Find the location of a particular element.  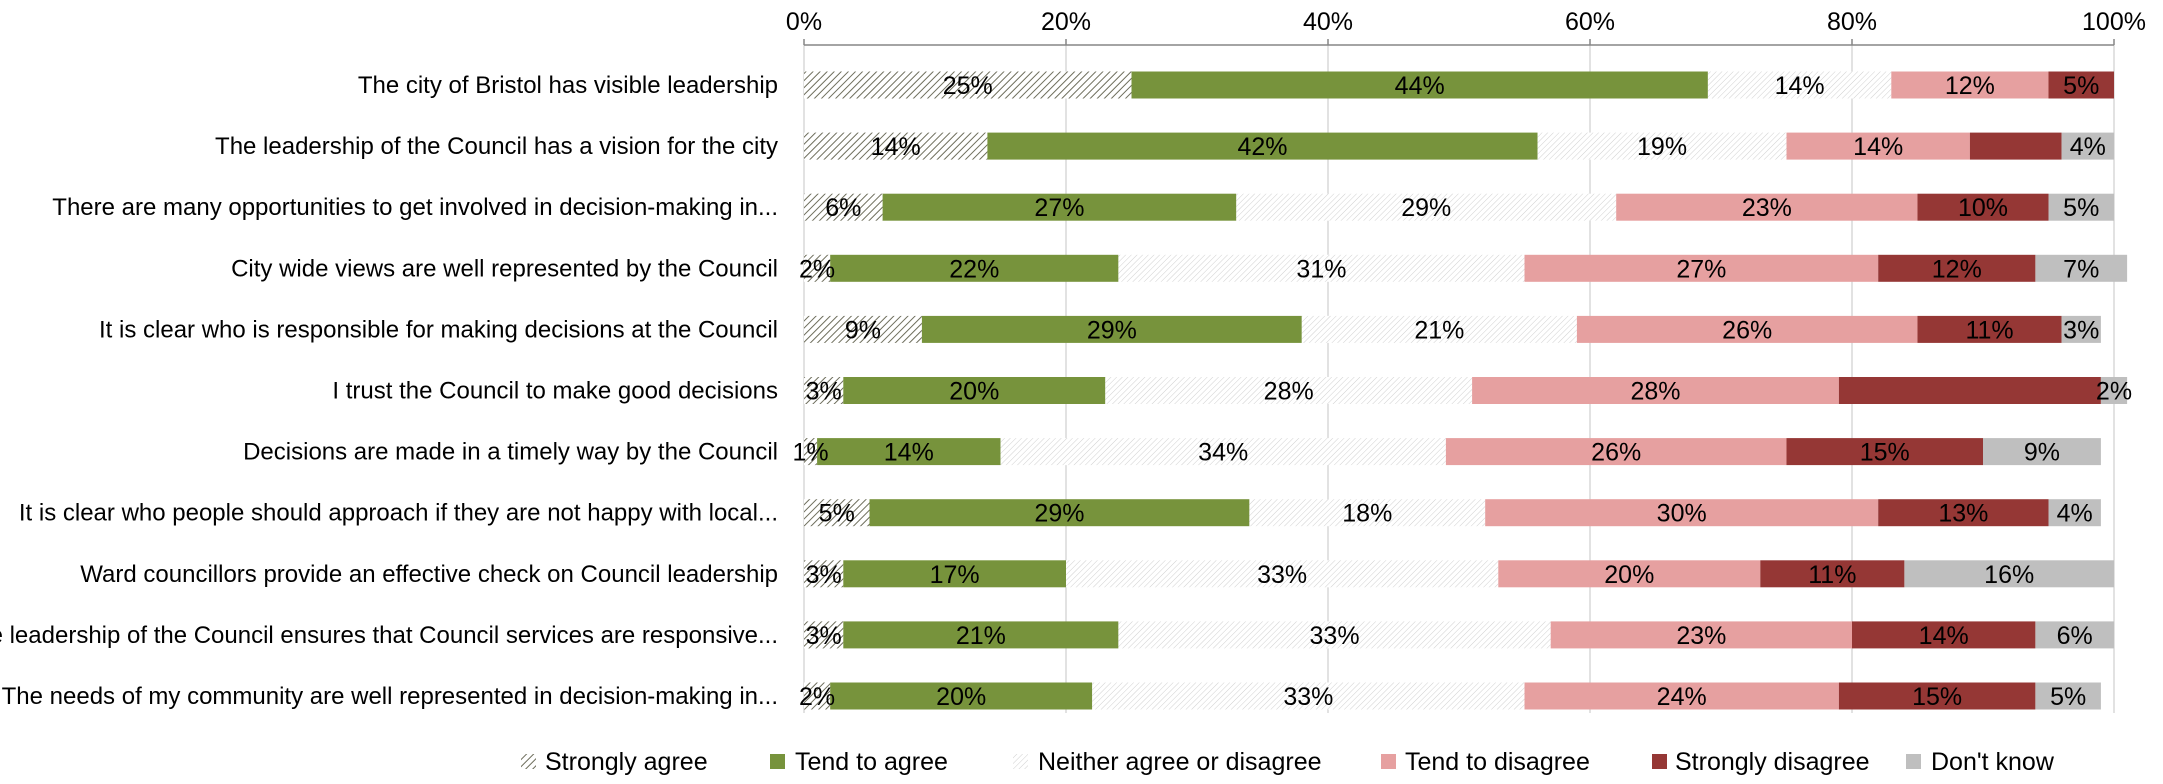

legend-label-don-t-know: Don't know is located at coordinates (1993, 762).